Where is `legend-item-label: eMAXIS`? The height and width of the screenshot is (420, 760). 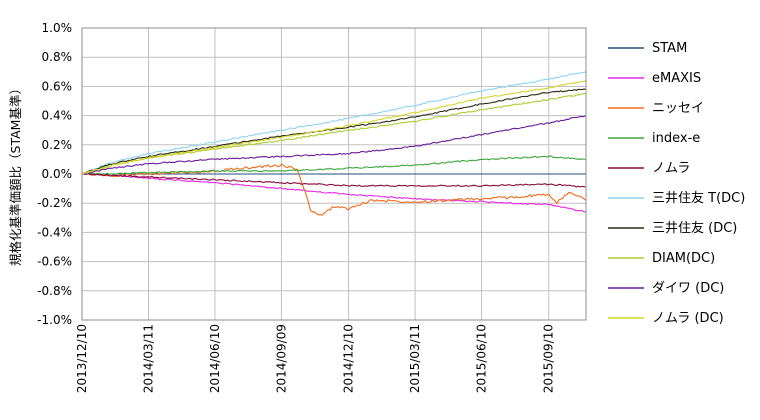
legend-item-label: eMAXIS is located at coordinates (676, 78).